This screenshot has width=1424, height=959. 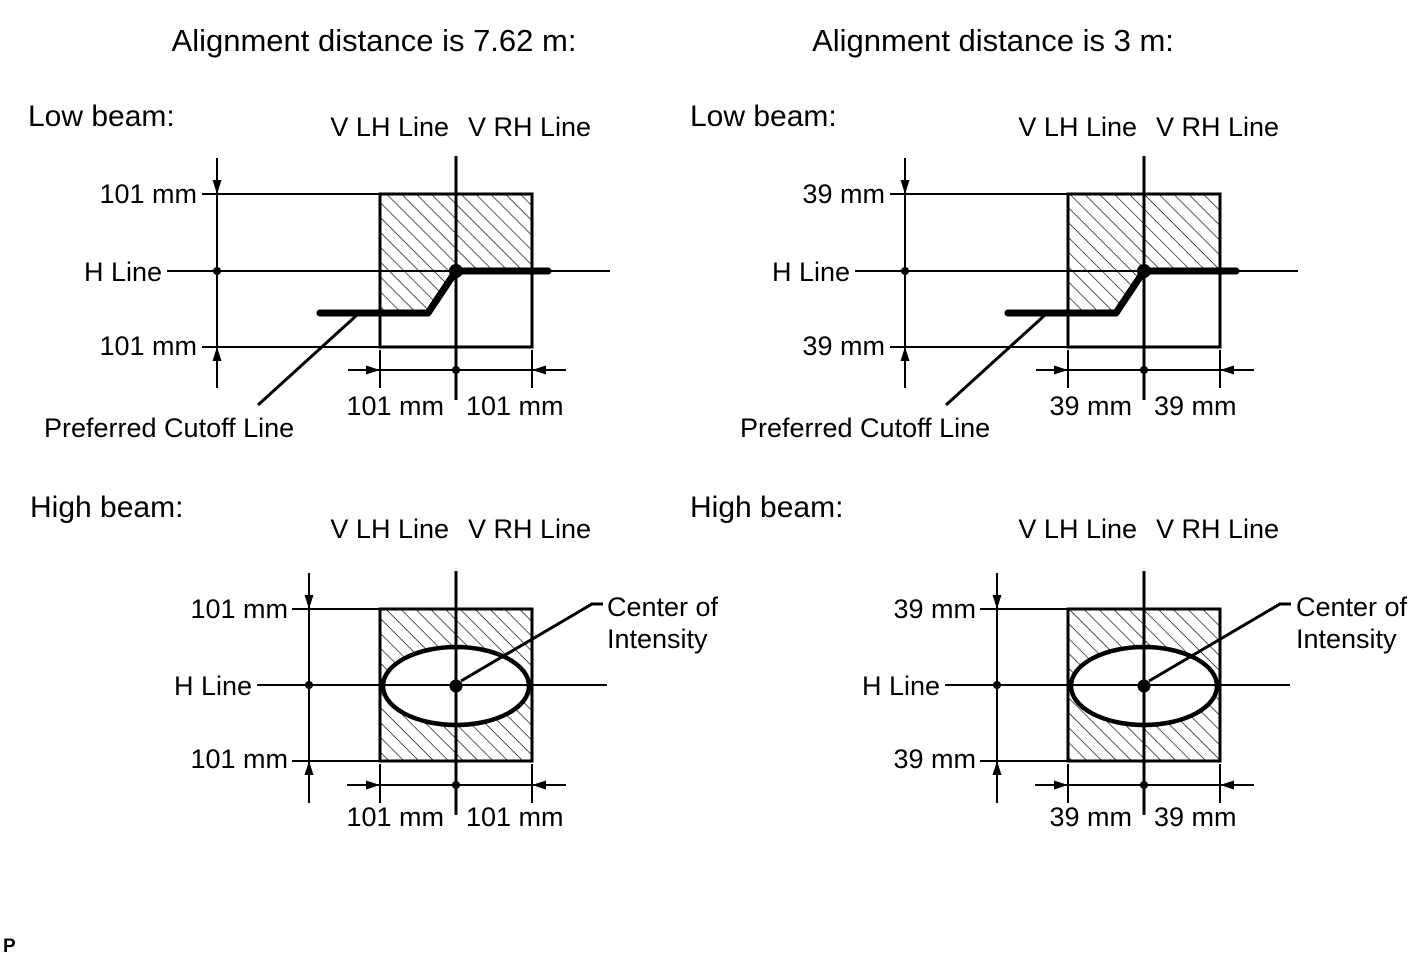 What do you see at coordinates (993, 40) in the screenshot?
I see `column-title-3m: Alignment distance is 3 m:` at bounding box center [993, 40].